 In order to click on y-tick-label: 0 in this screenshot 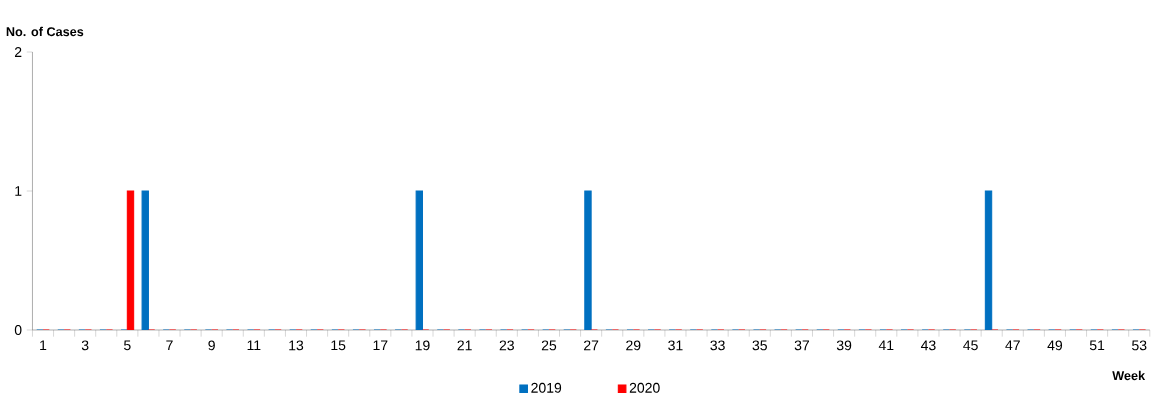, I will do `click(18, 330)`.